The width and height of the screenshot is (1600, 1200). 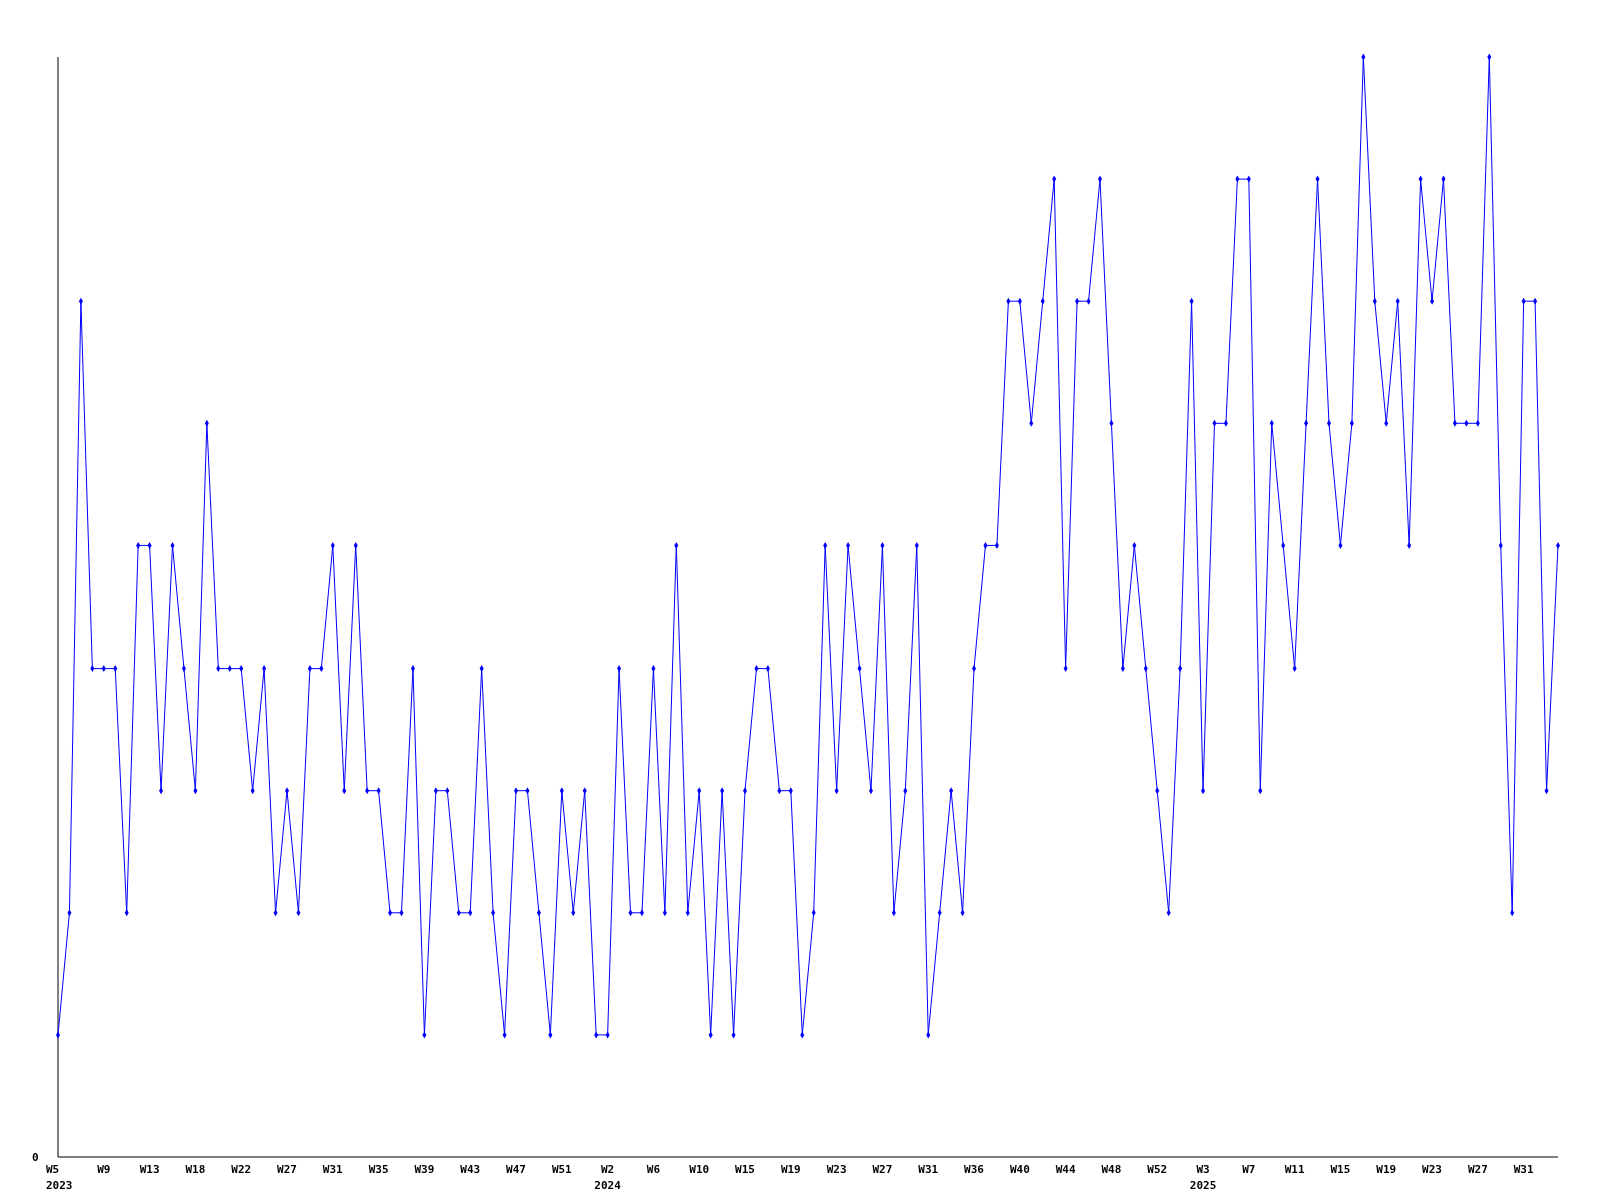 I want to click on x-tick-label: W47, so click(x=516, y=1169).